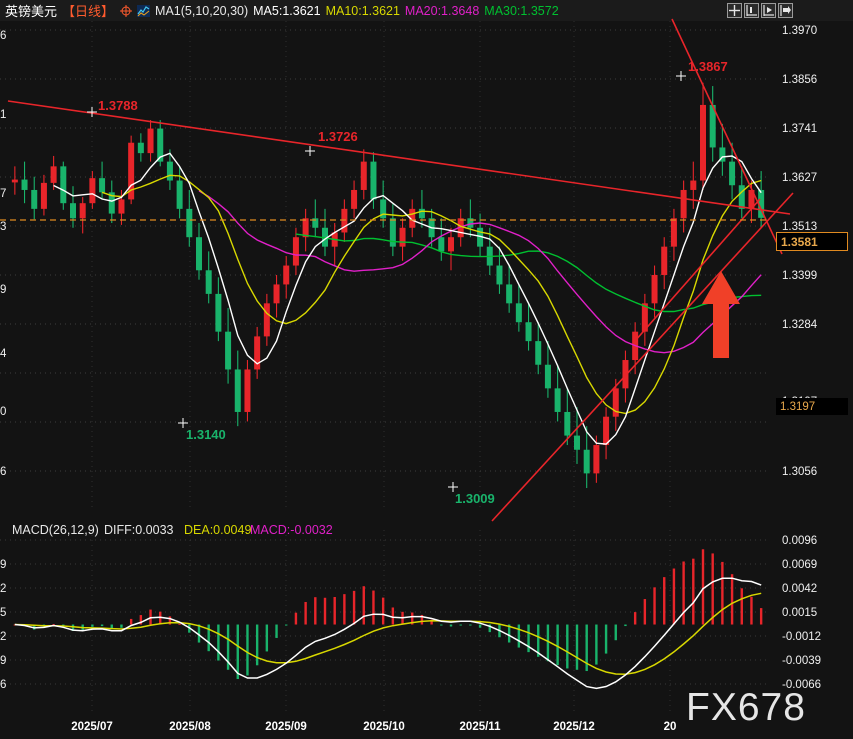  What do you see at coordinates (799, 129) in the screenshot?
I see `price-axis-label: 1.3741` at bounding box center [799, 129].